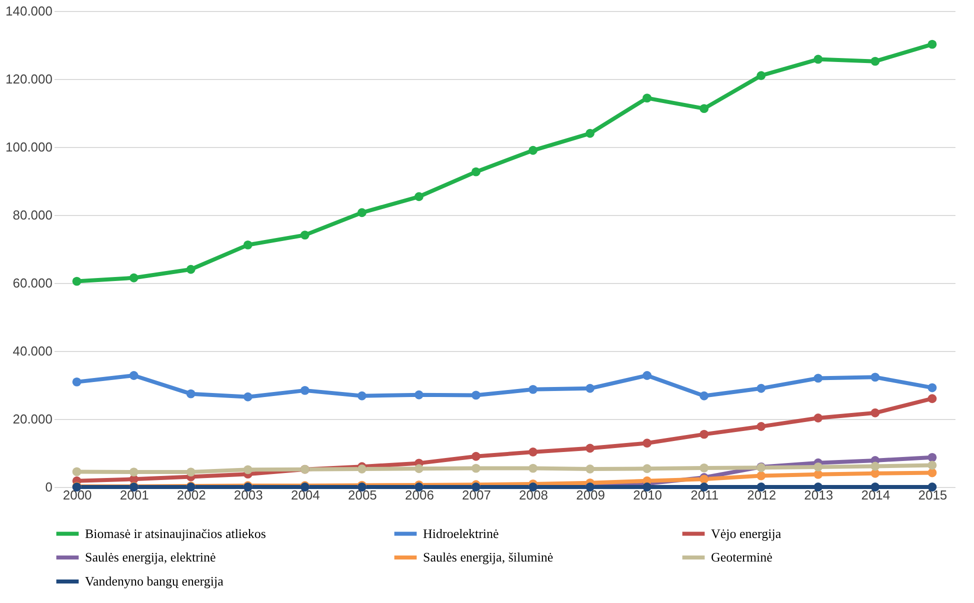 The height and width of the screenshot is (603, 974). What do you see at coordinates (704, 495) in the screenshot?
I see `x-tick-label: 2011` at bounding box center [704, 495].